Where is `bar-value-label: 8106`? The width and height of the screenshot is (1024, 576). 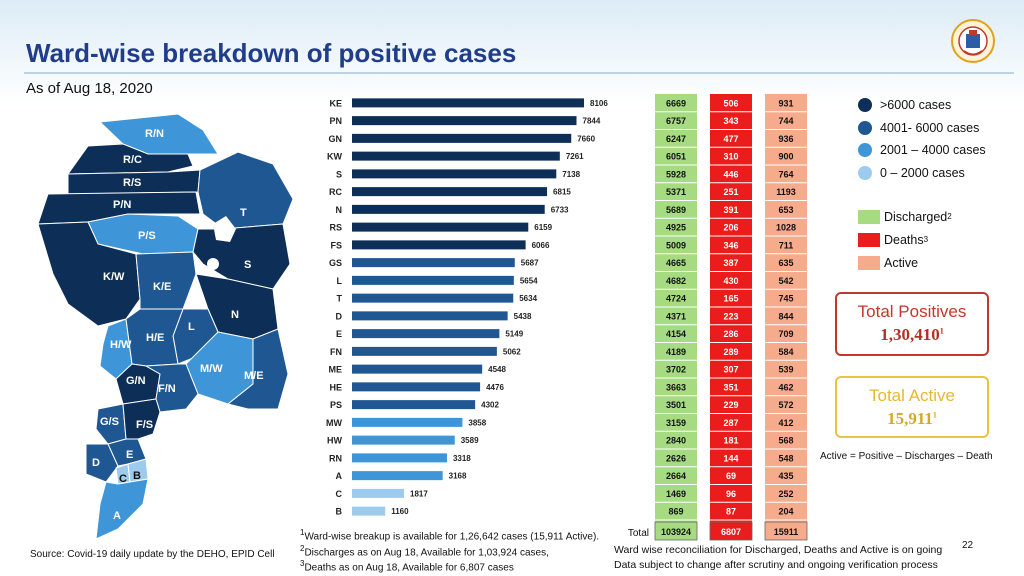
bar-value-label: 8106 is located at coordinates (599, 103).